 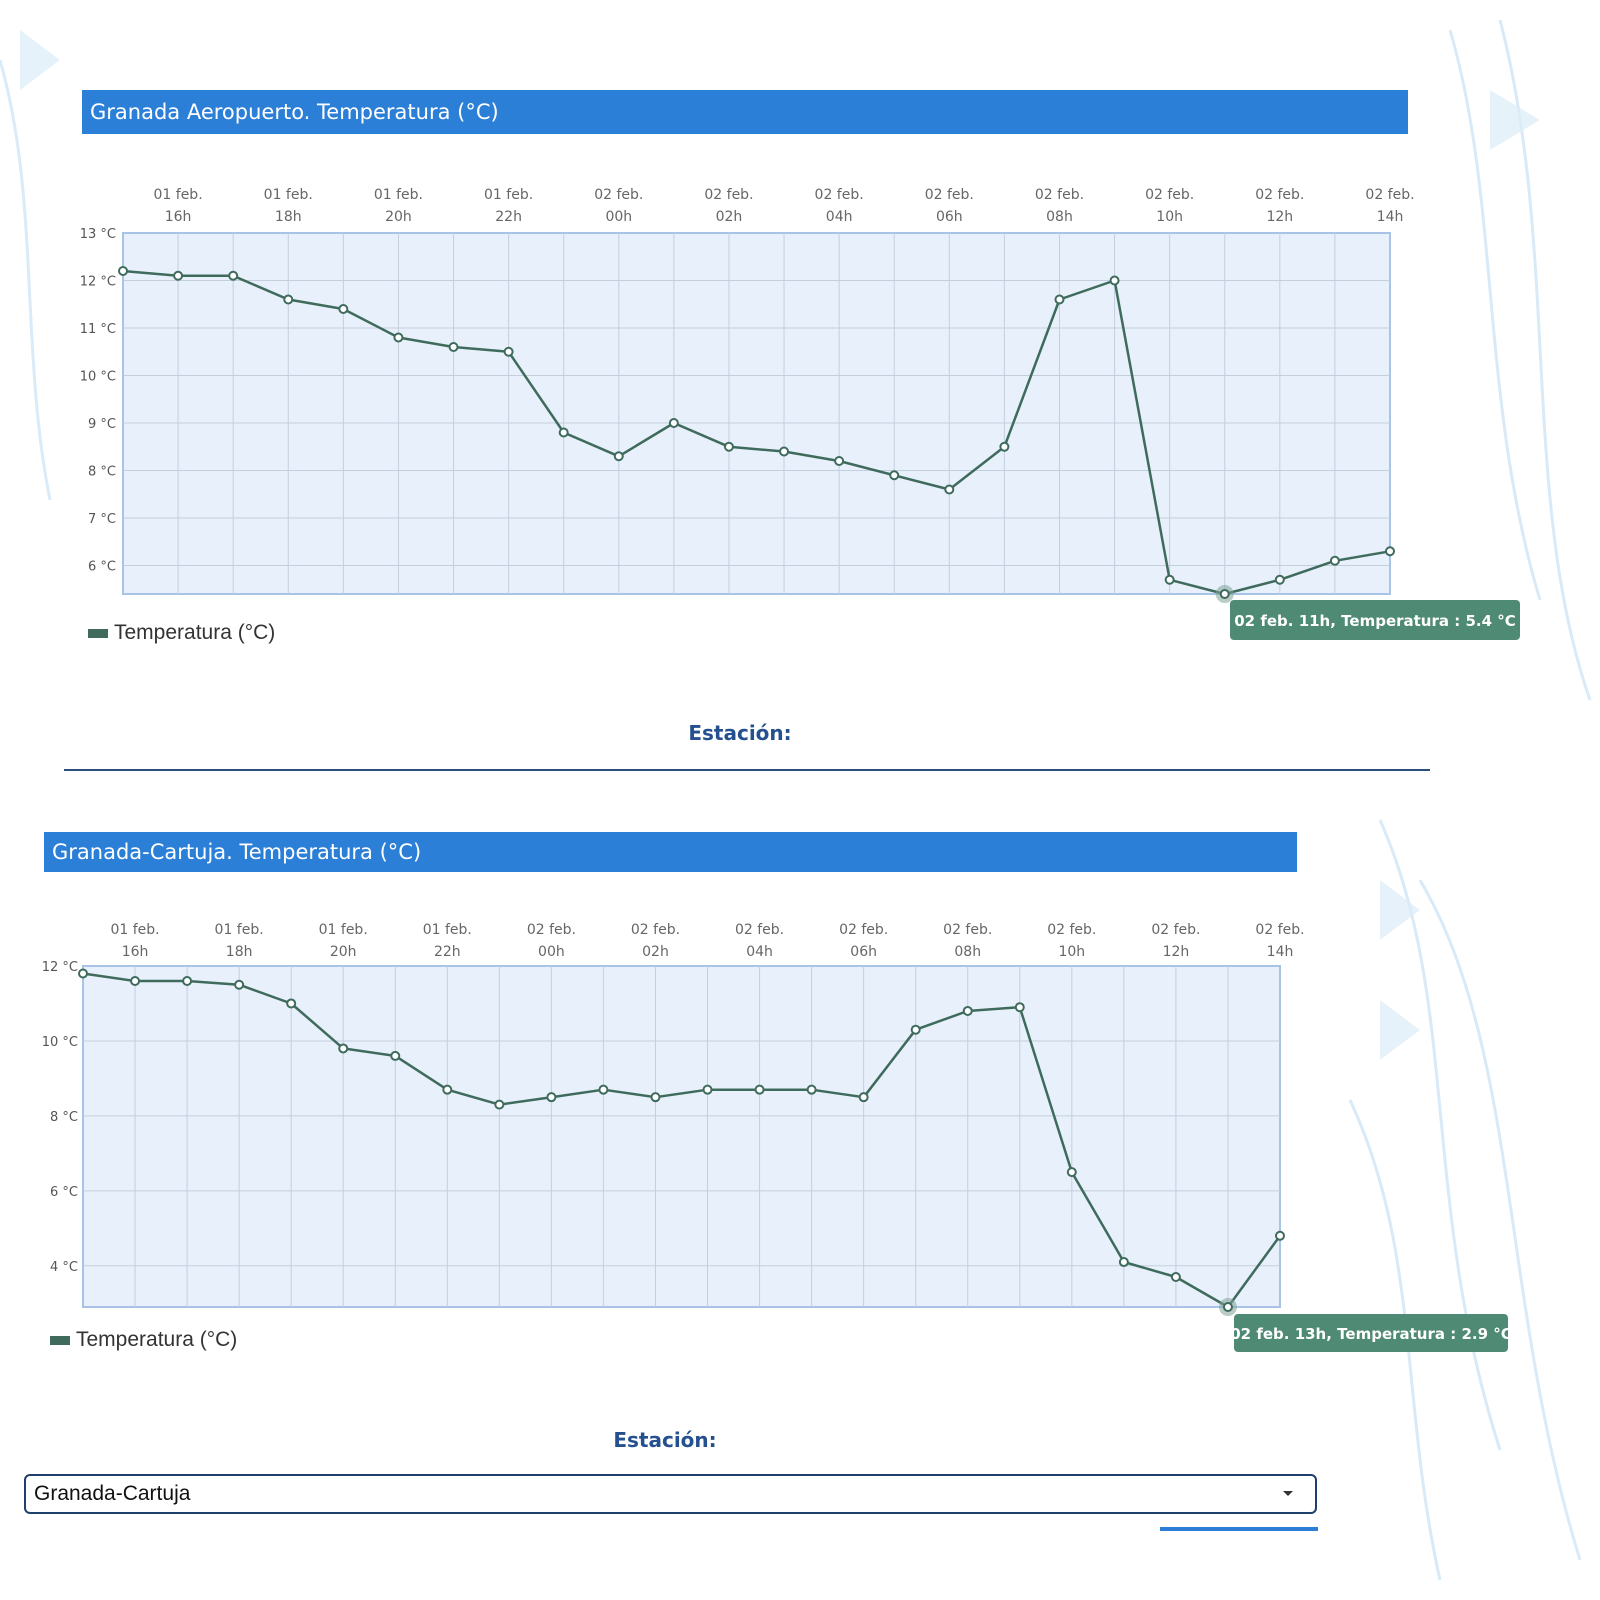 What do you see at coordinates (102, 424) in the screenshot?
I see `y-tick-label: 9 °C` at bounding box center [102, 424].